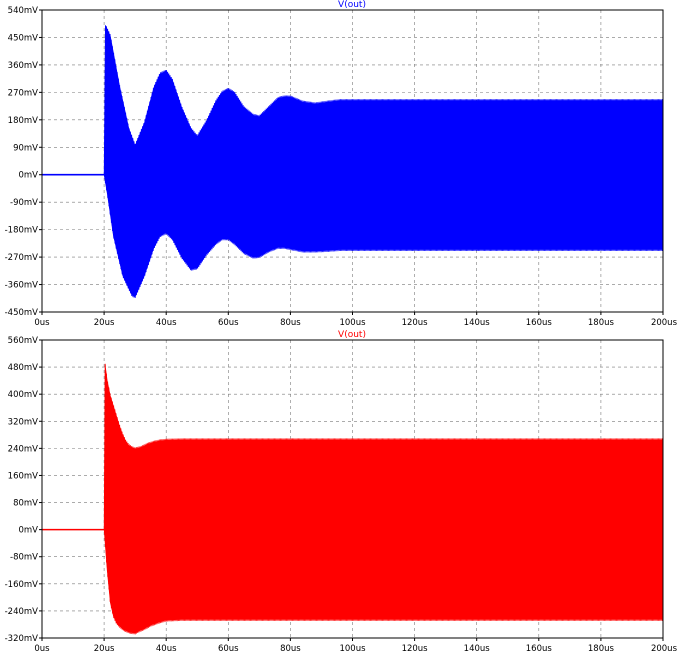 The height and width of the screenshot is (658, 679). What do you see at coordinates (22, 258) in the screenshot?
I see `top-y-tick-label: -270mV` at bounding box center [22, 258].